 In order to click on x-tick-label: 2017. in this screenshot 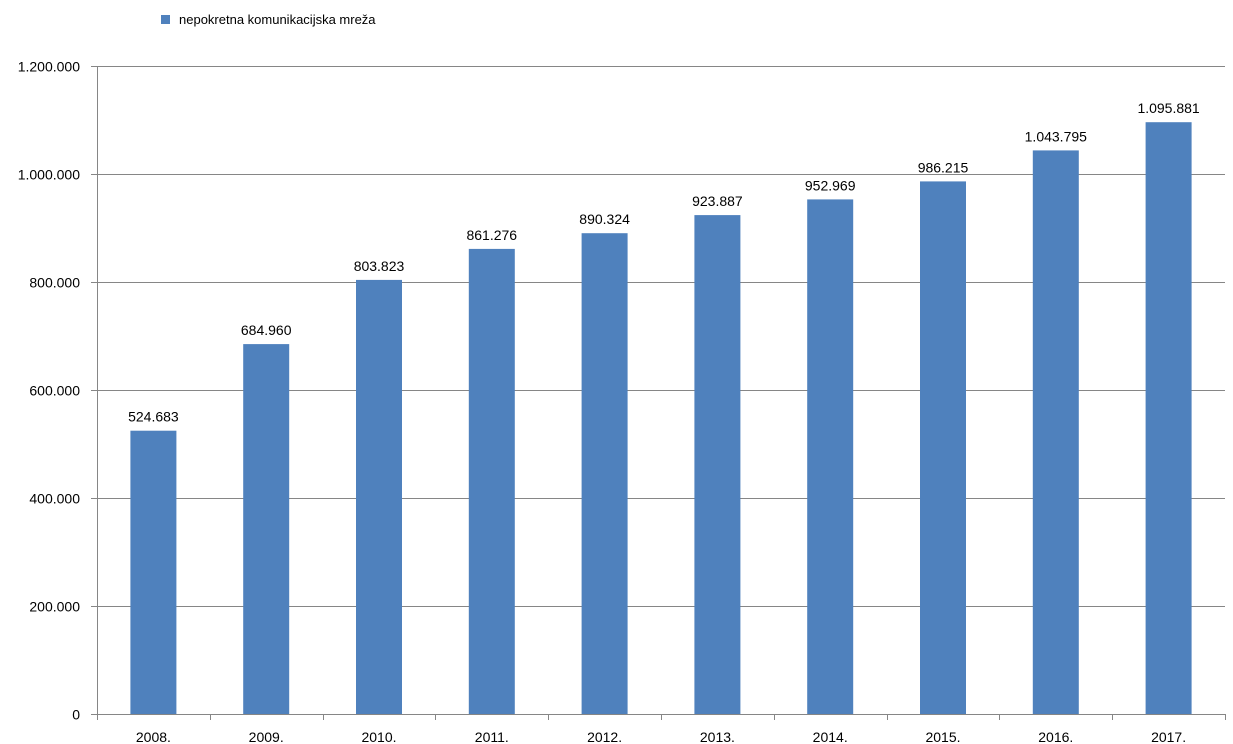, I will do `click(1168, 736)`.